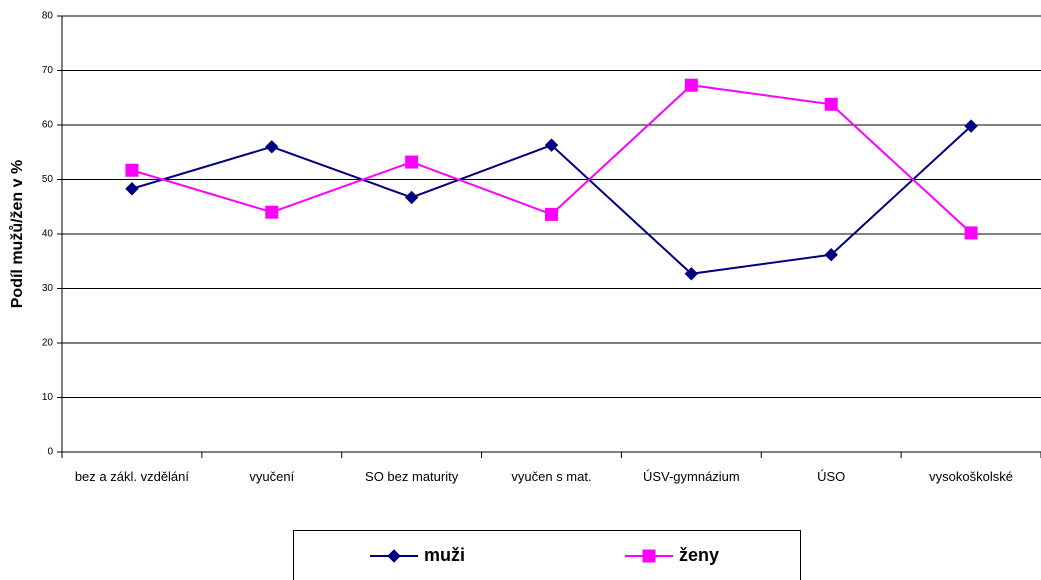 Image resolution: width=1041 pixels, height=580 pixels. Describe the element at coordinates (699, 555) in the screenshot. I see `legend-label: ženy` at that location.